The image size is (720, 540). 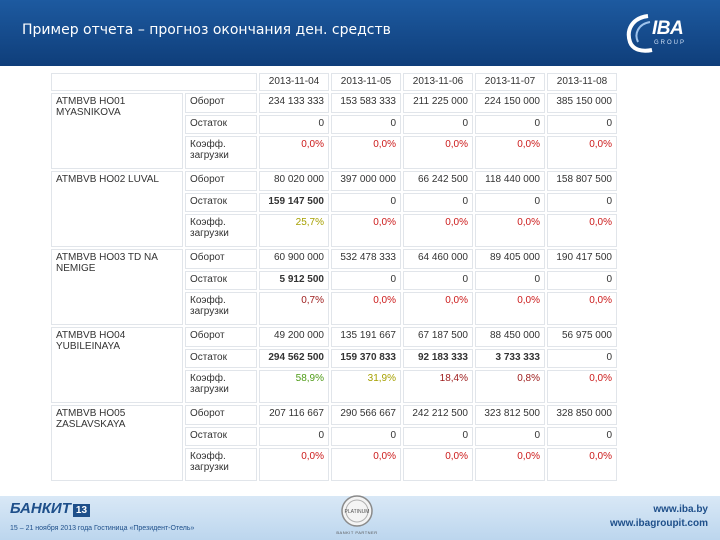 I want to click on terminal-name: ATMBVB HO02 LUVAL, so click(x=117, y=209).